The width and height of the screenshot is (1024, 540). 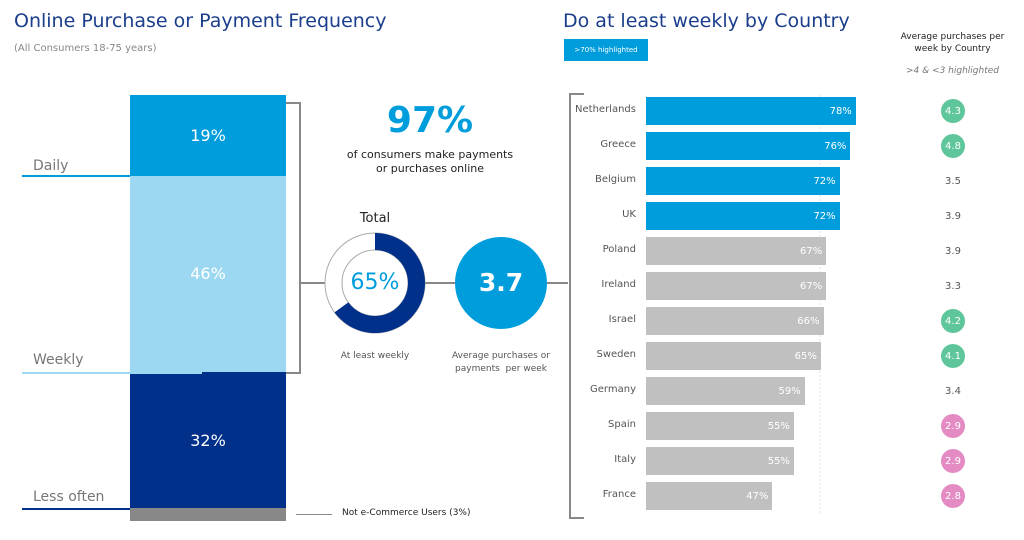 I want to click on bar-label: 65%, so click(x=805, y=356).